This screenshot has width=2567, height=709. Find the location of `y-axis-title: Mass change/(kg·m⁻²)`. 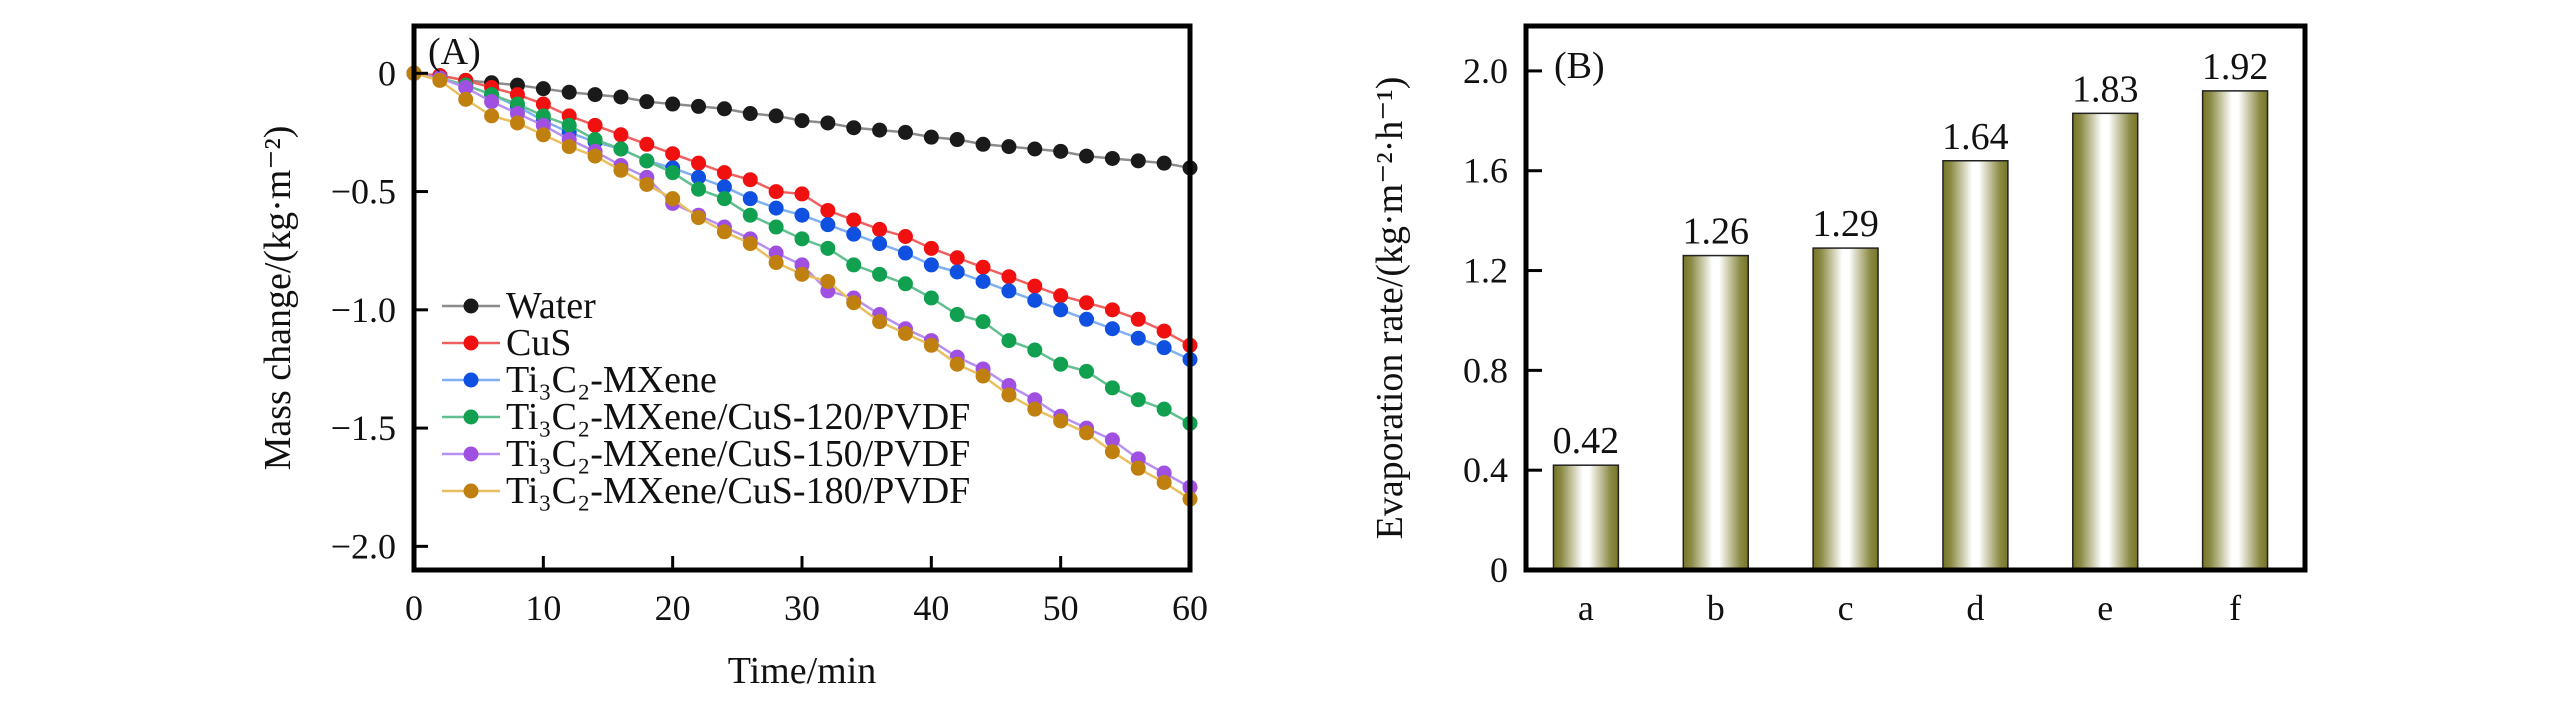

y-axis-title: Mass change/(kg·m⁻²) is located at coordinates (278, 298).